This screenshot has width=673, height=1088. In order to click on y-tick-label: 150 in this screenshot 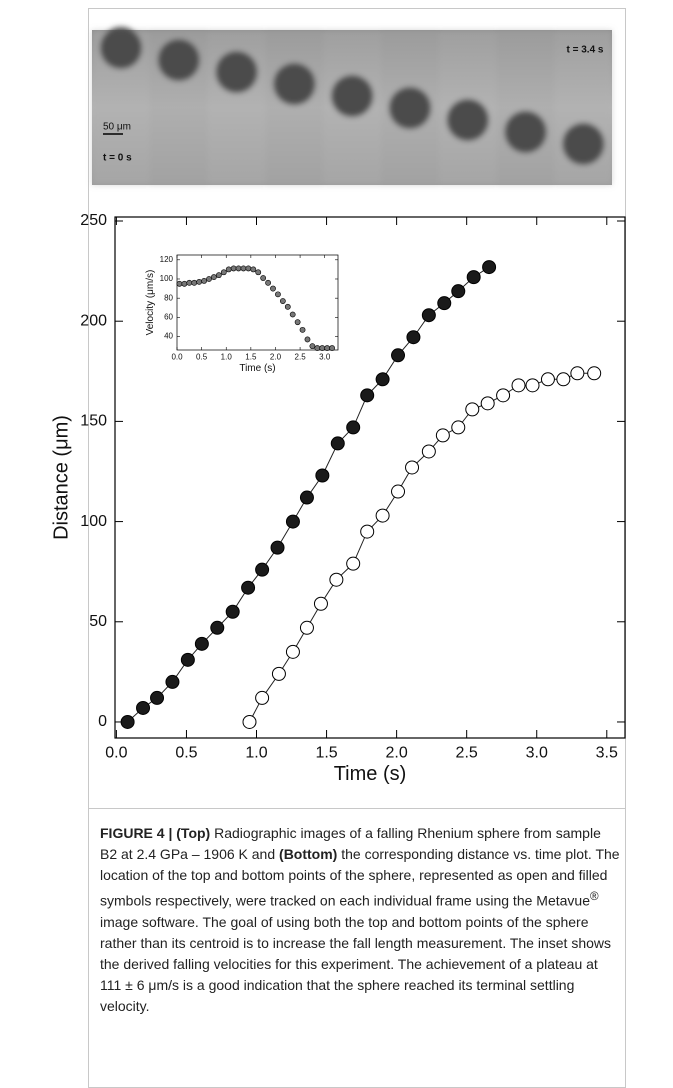, I will do `click(93, 421)`.